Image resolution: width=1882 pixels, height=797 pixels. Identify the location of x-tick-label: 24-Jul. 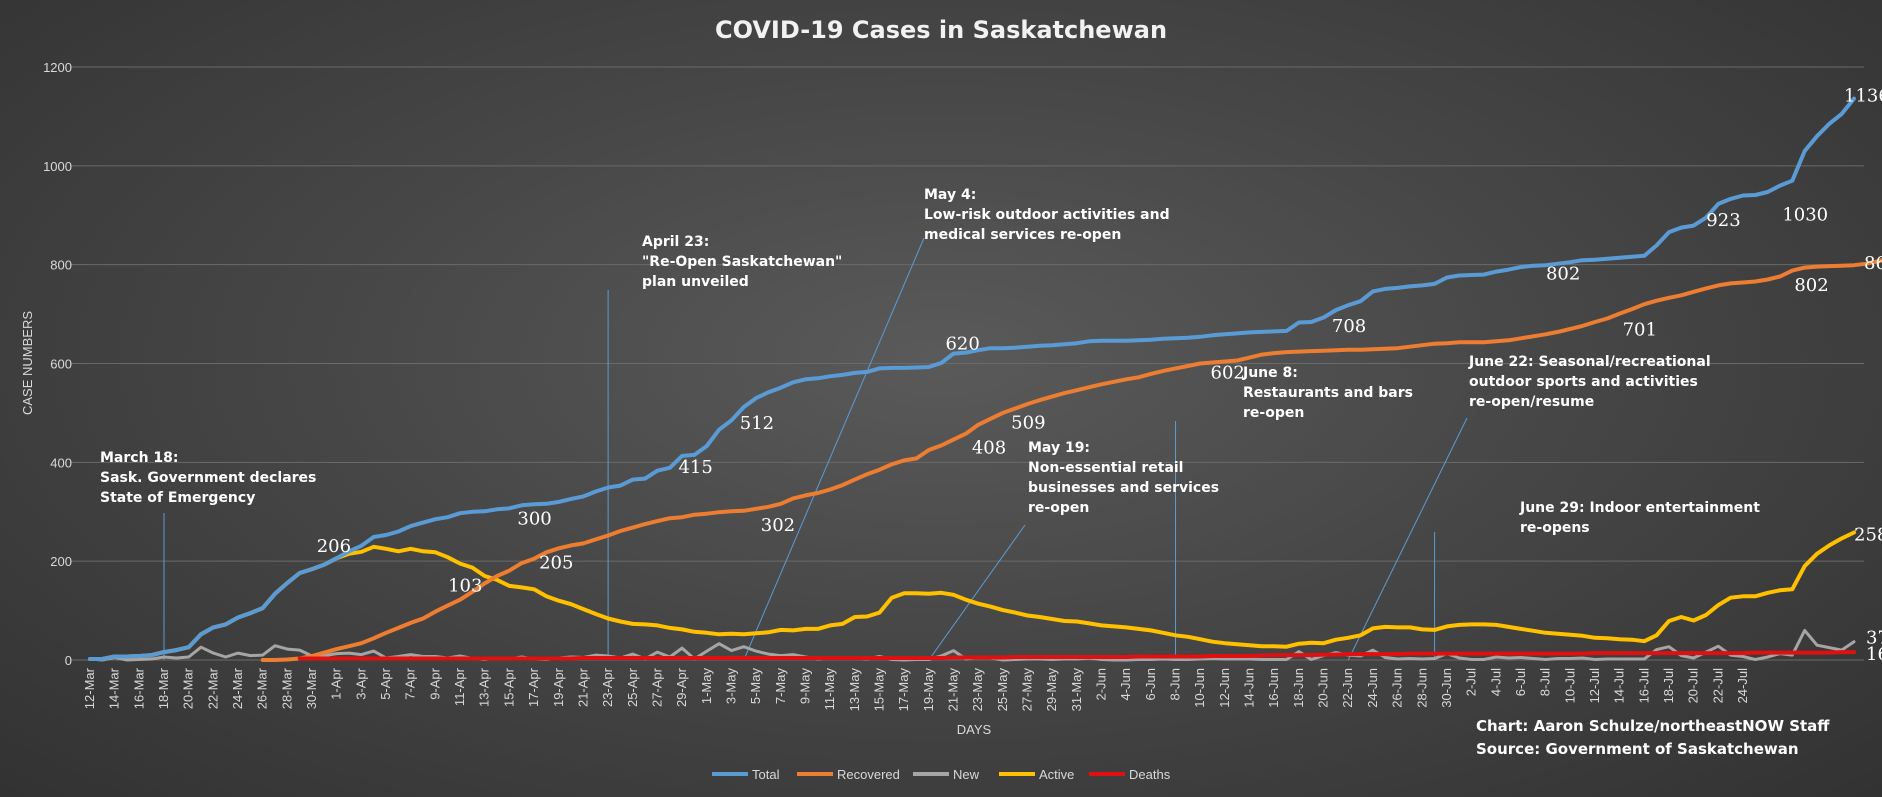
(1742, 686).